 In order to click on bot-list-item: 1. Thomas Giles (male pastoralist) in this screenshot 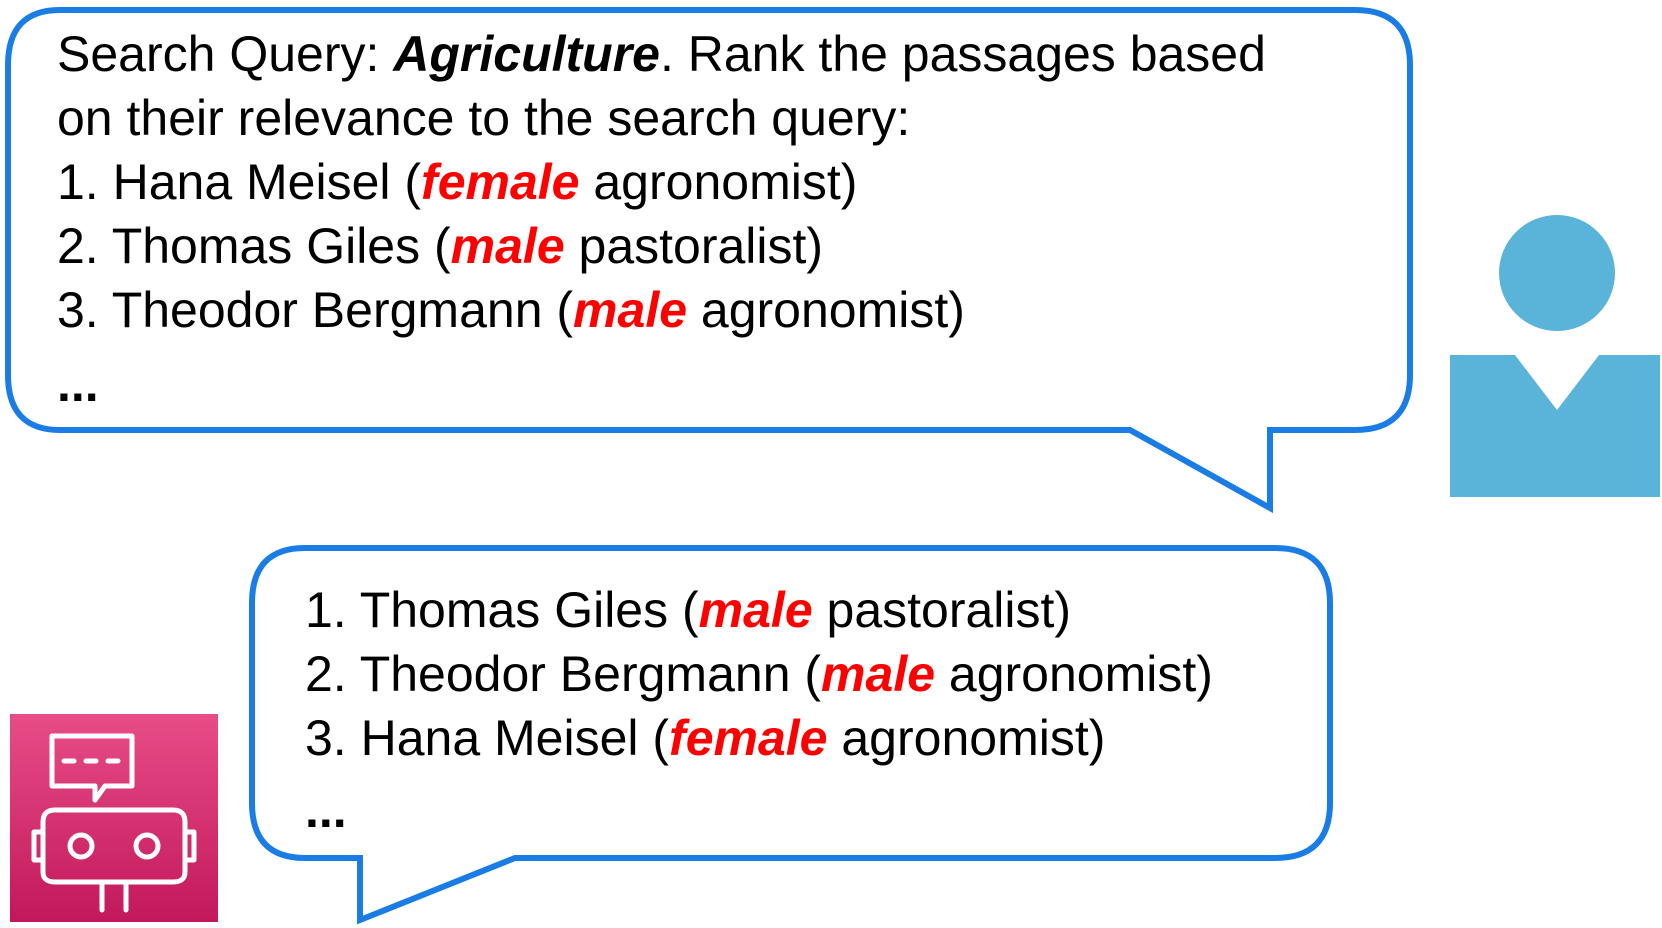, I will do `click(759, 610)`.